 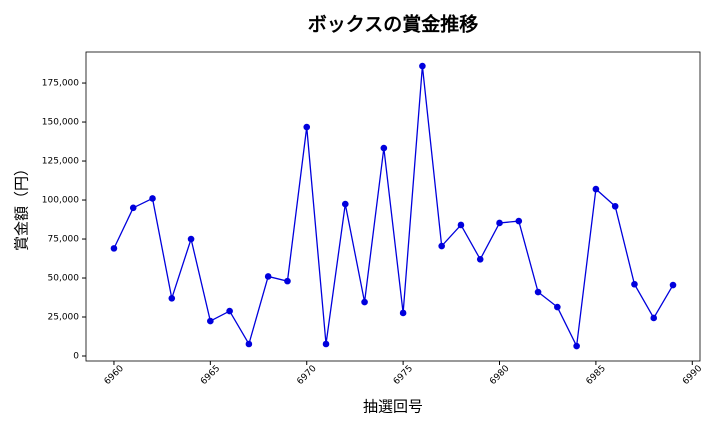 What do you see at coordinates (692, 375) in the screenshot?
I see `x-tick-label: 6990` at bounding box center [692, 375].